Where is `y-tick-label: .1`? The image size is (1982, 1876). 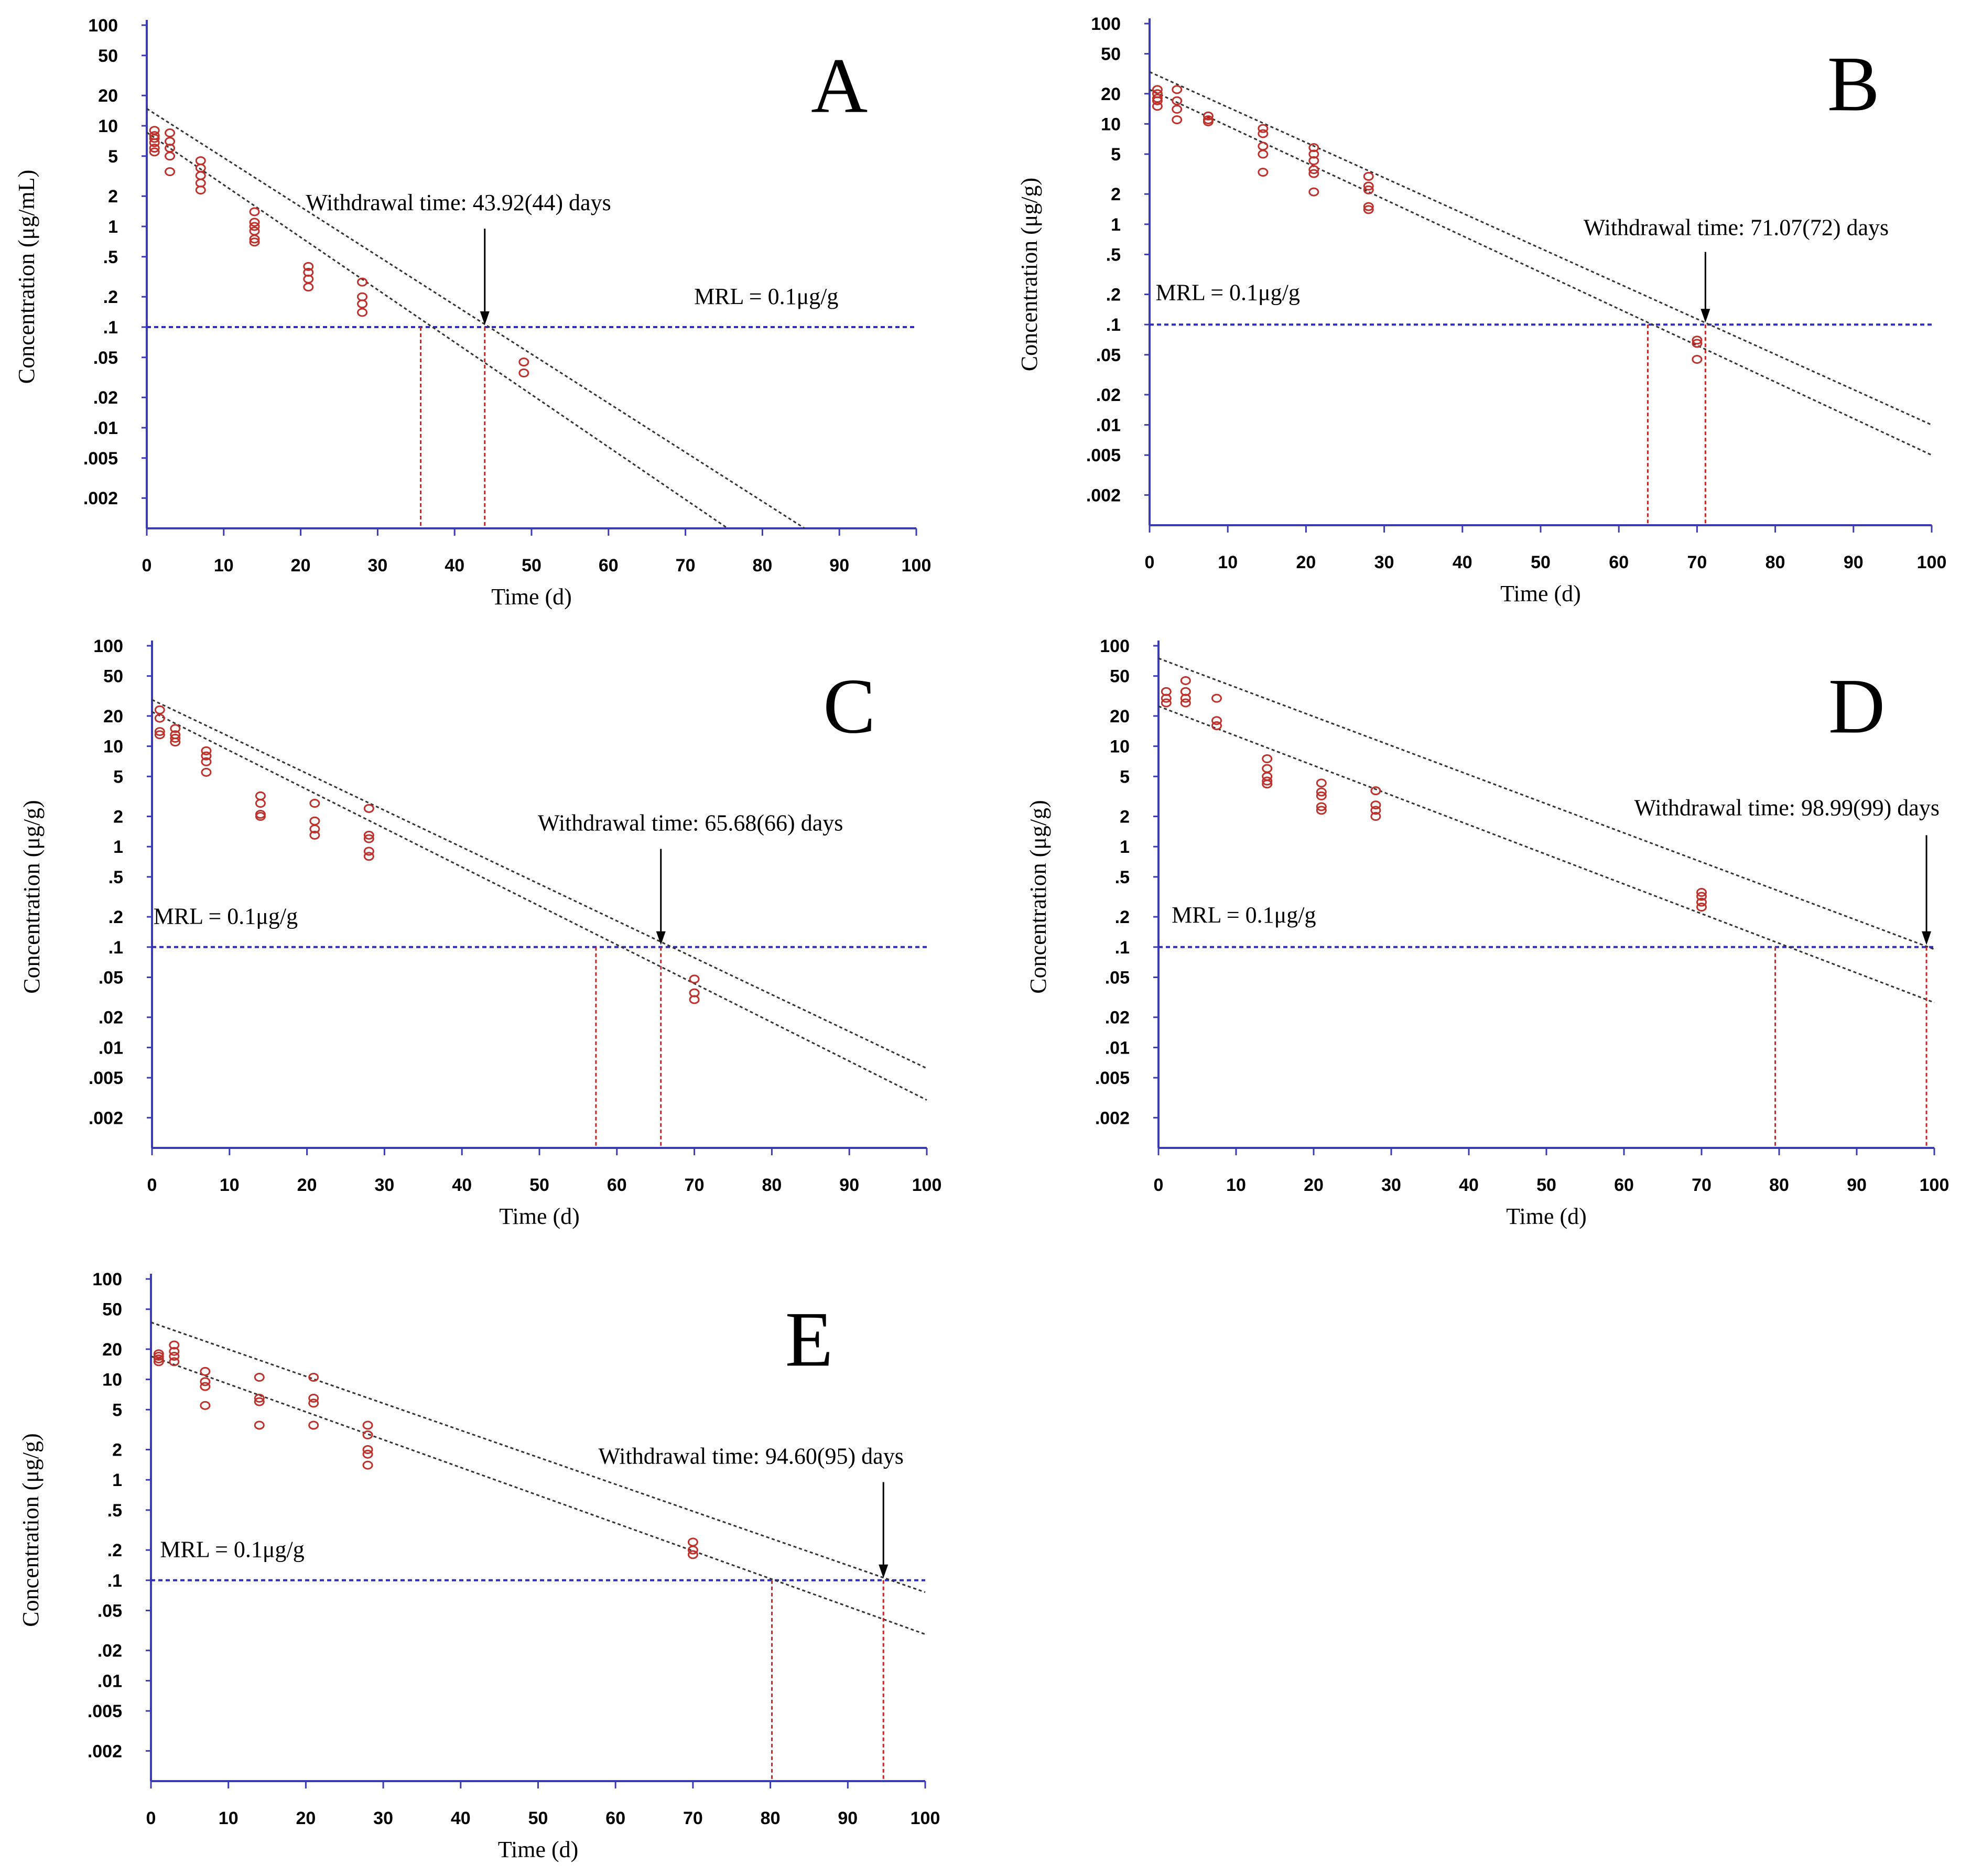
y-tick-label: .1 is located at coordinates (116, 948).